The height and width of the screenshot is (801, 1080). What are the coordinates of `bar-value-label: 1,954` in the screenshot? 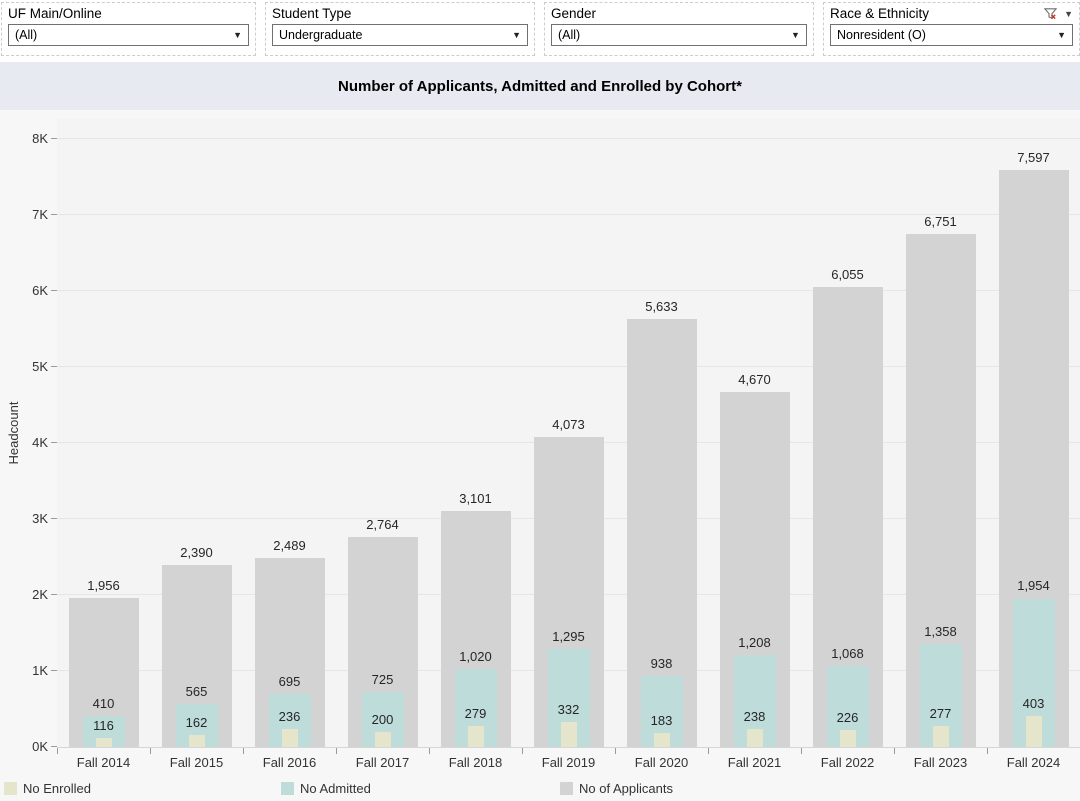 It's located at (1033, 586).